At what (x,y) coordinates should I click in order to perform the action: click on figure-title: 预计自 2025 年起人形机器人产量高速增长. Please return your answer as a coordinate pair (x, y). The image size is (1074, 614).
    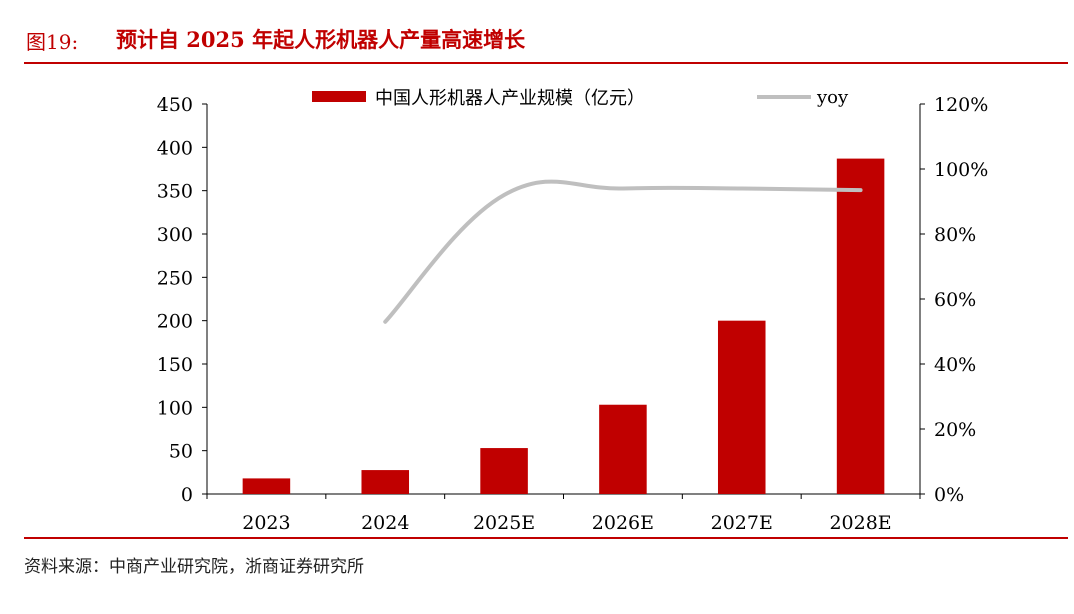
    Looking at the image, I should click on (321, 39).